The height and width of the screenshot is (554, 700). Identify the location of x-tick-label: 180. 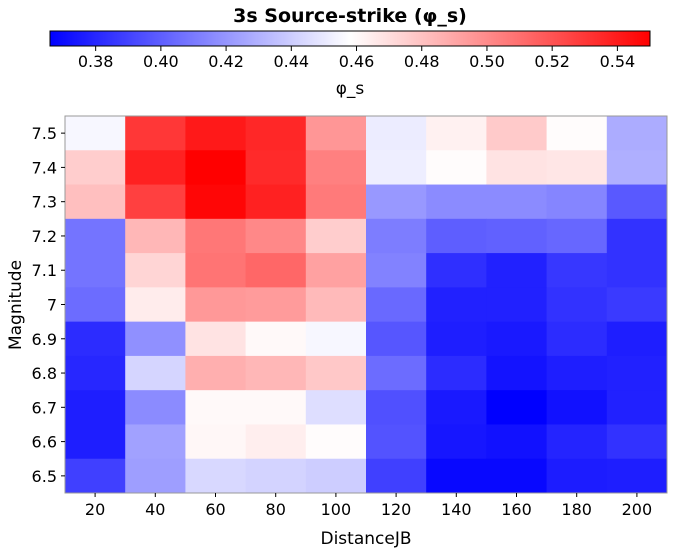
(576, 509).